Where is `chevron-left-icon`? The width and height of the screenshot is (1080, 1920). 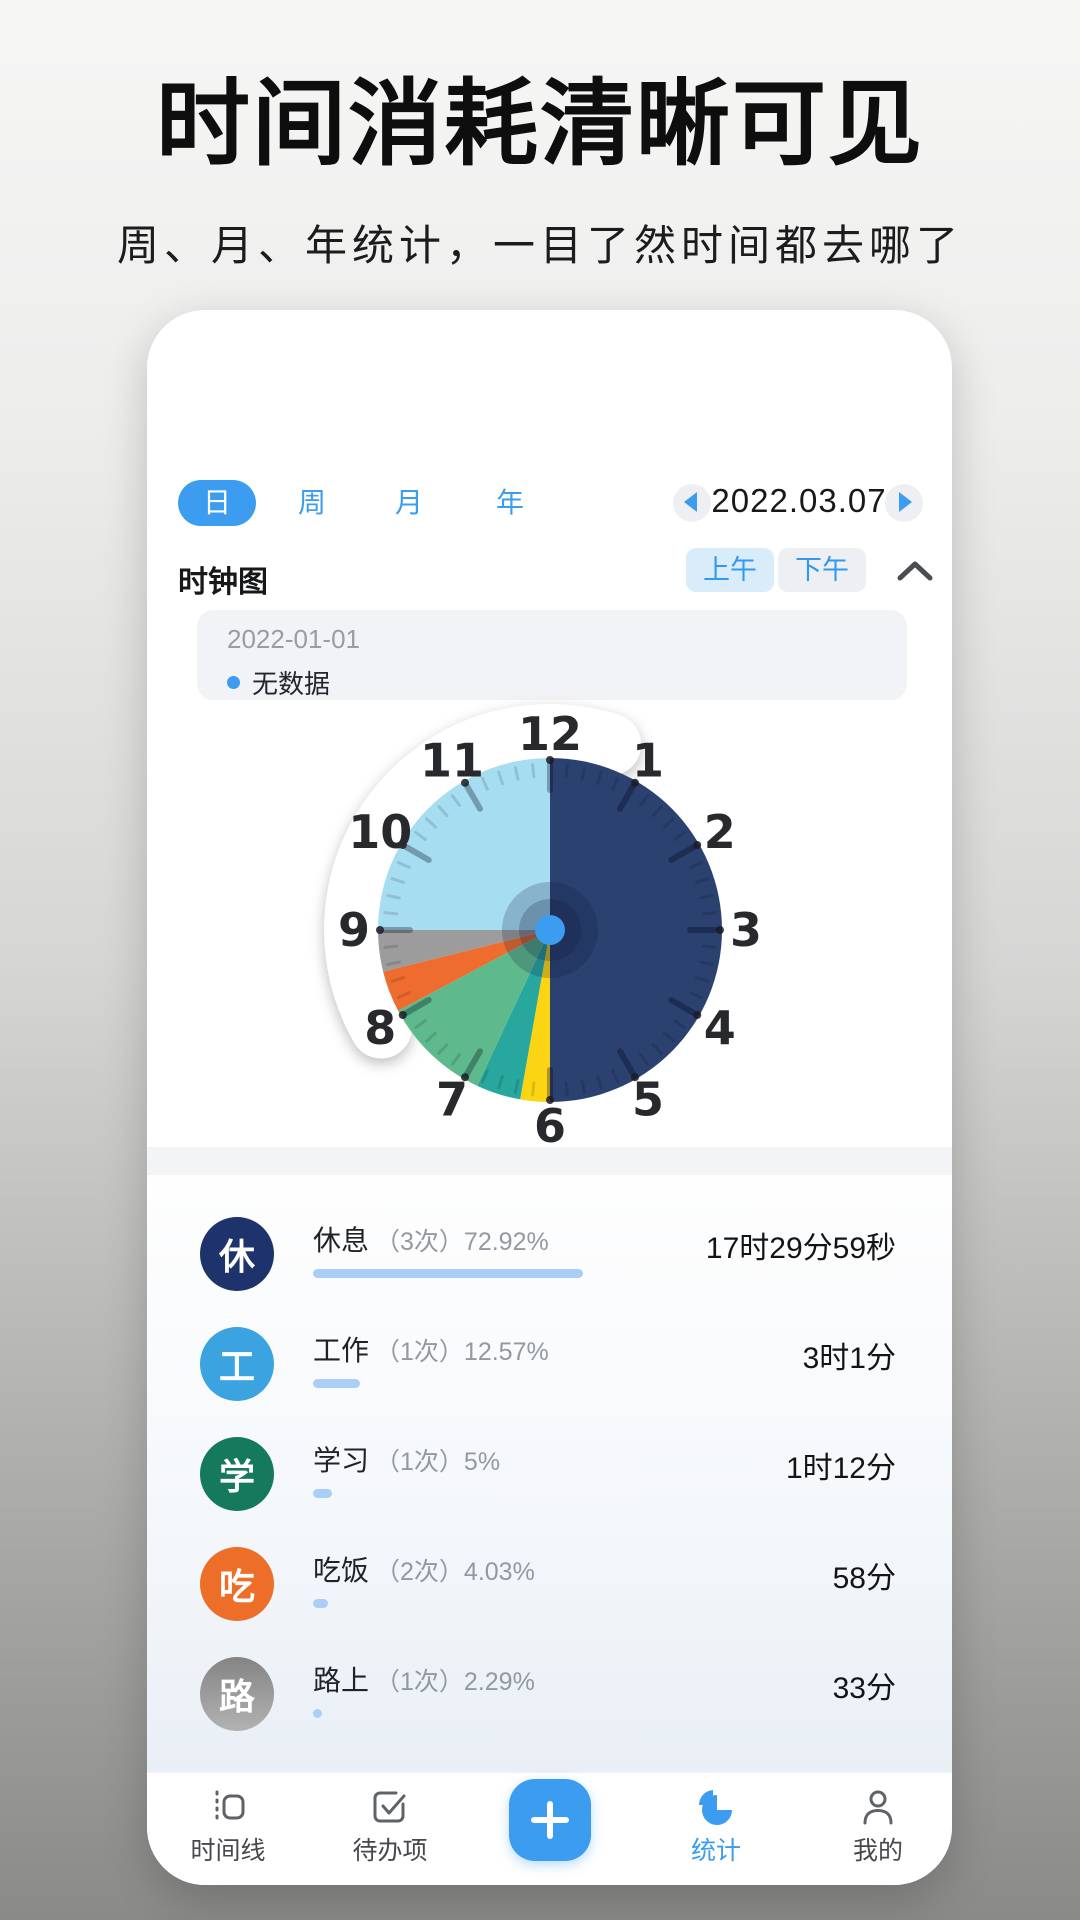 chevron-left-icon is located at coordinates (690, 501).